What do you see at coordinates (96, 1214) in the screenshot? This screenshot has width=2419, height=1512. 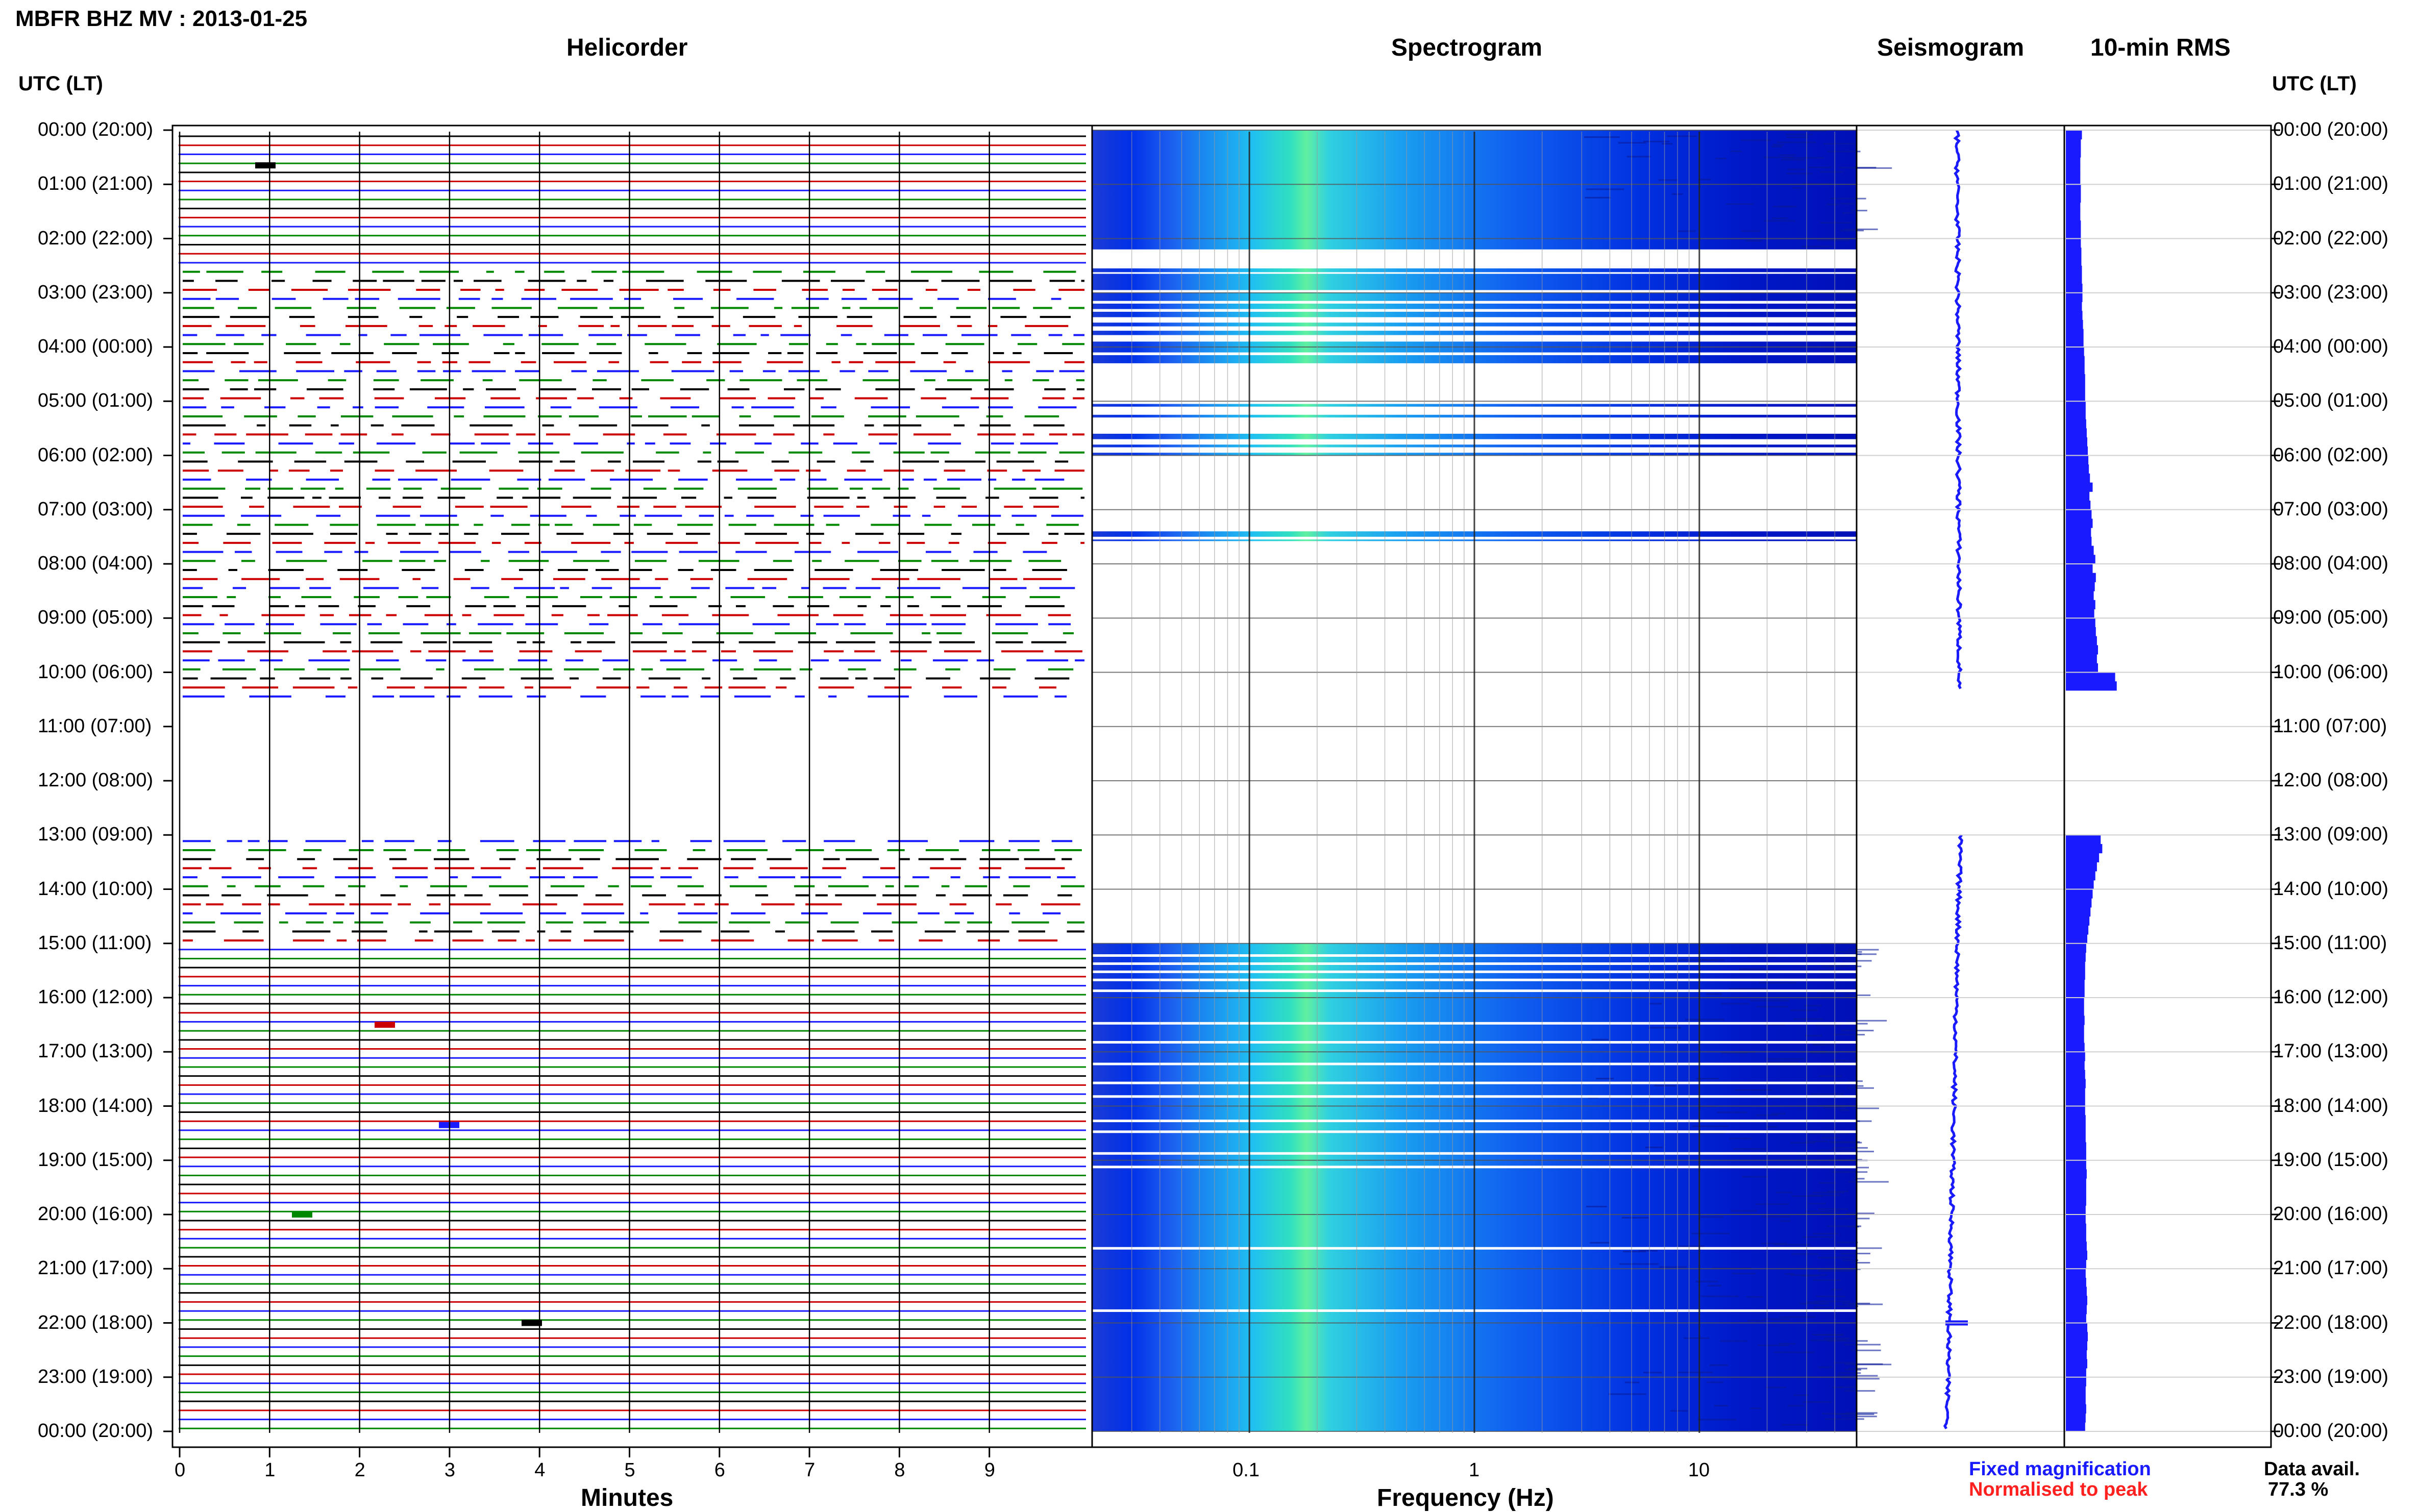 I see `hour-label-left: 20:00 (16:00)` at bounding box center [96, 1214].